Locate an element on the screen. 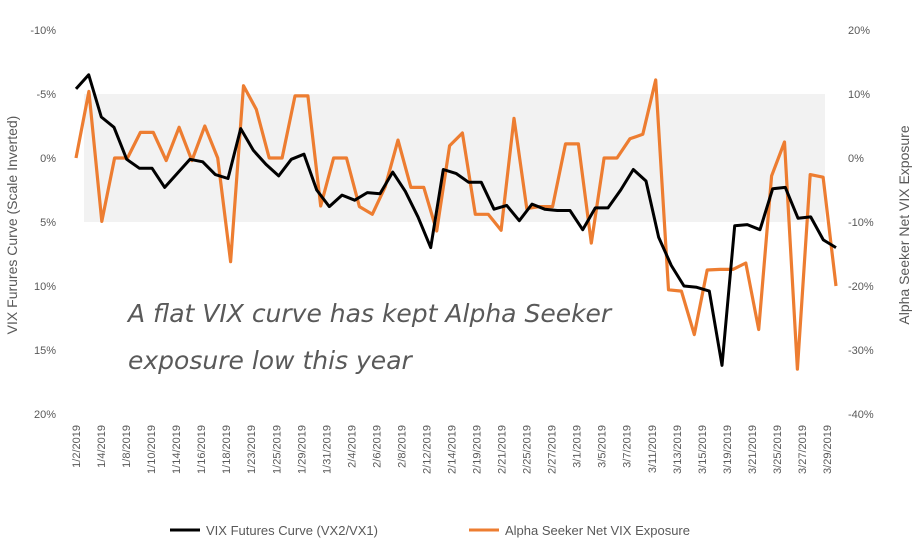  right-tick-label: -40% is located at coordinates (861, 415).